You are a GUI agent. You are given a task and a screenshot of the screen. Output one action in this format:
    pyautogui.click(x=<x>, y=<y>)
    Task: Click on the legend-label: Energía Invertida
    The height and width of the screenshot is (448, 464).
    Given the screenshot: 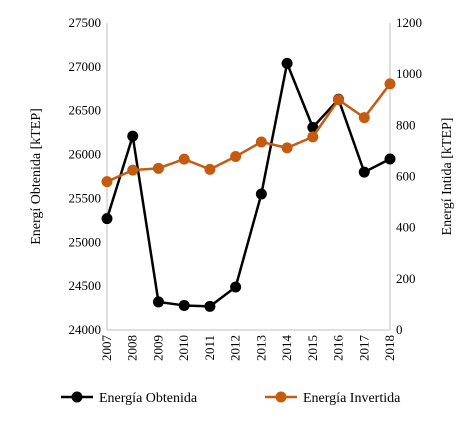 What is the action you would take?
    pyautogui.click(x=352, y=398)
    